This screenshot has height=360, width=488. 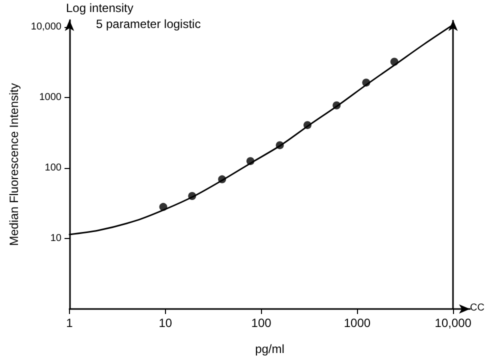 I want to click on annotation: 5 parameter logistic, so click(x=148, y=24).